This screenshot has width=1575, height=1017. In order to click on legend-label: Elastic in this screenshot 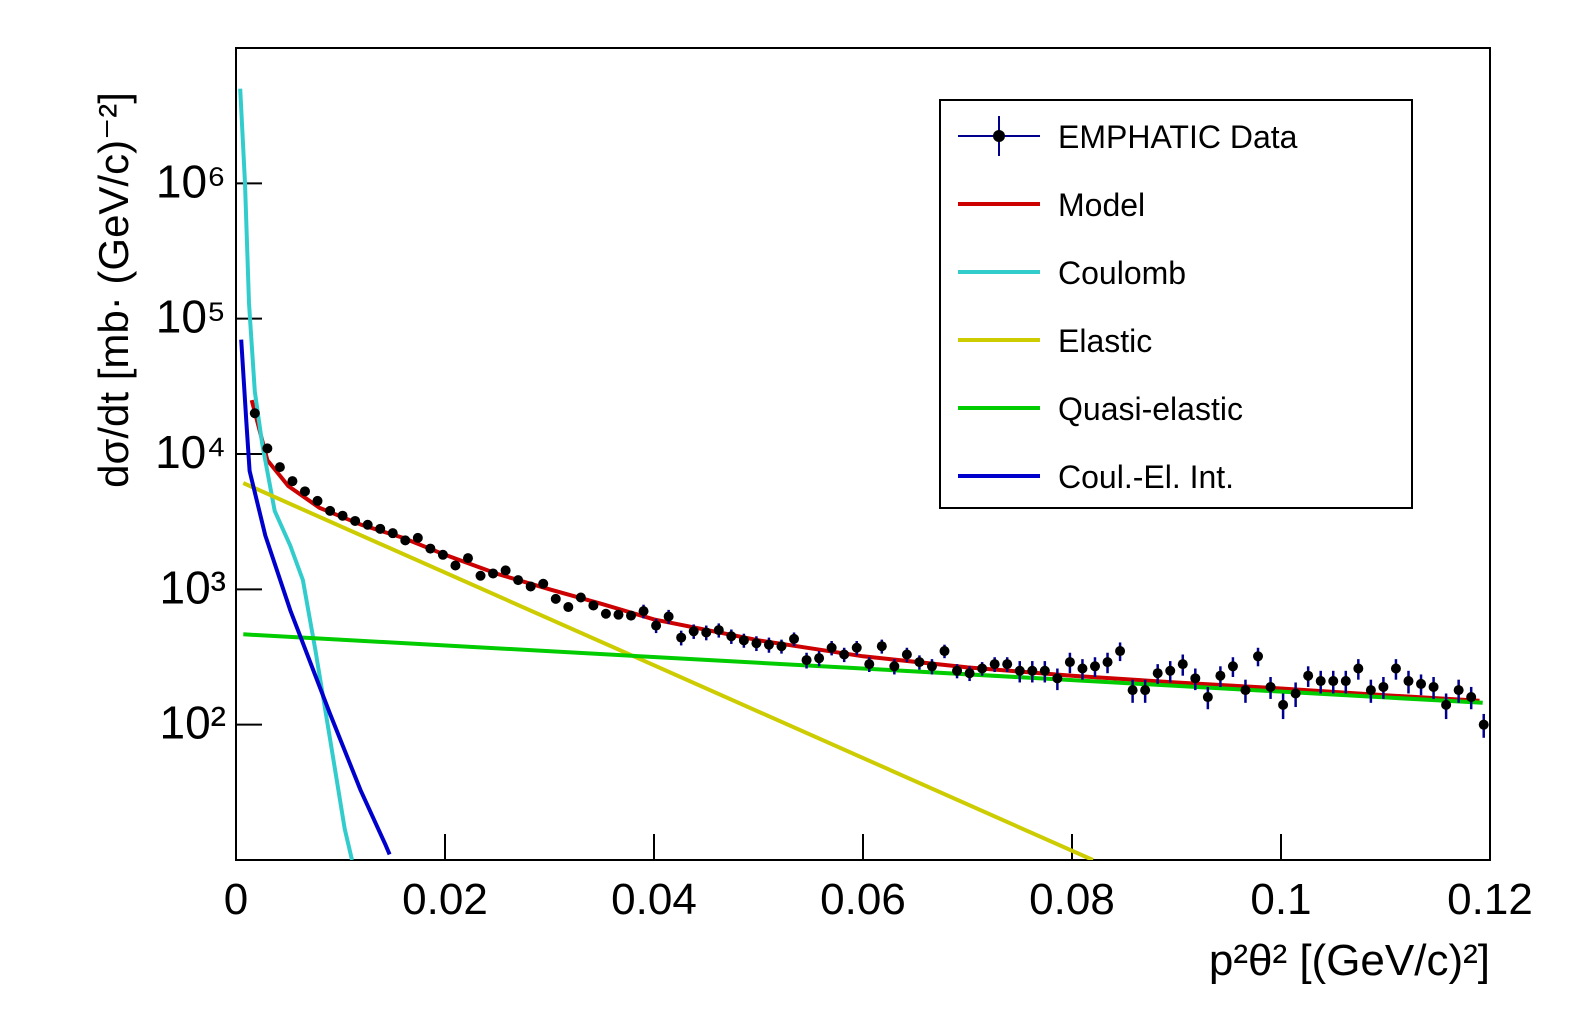, I will do `click(1105, 341)`.